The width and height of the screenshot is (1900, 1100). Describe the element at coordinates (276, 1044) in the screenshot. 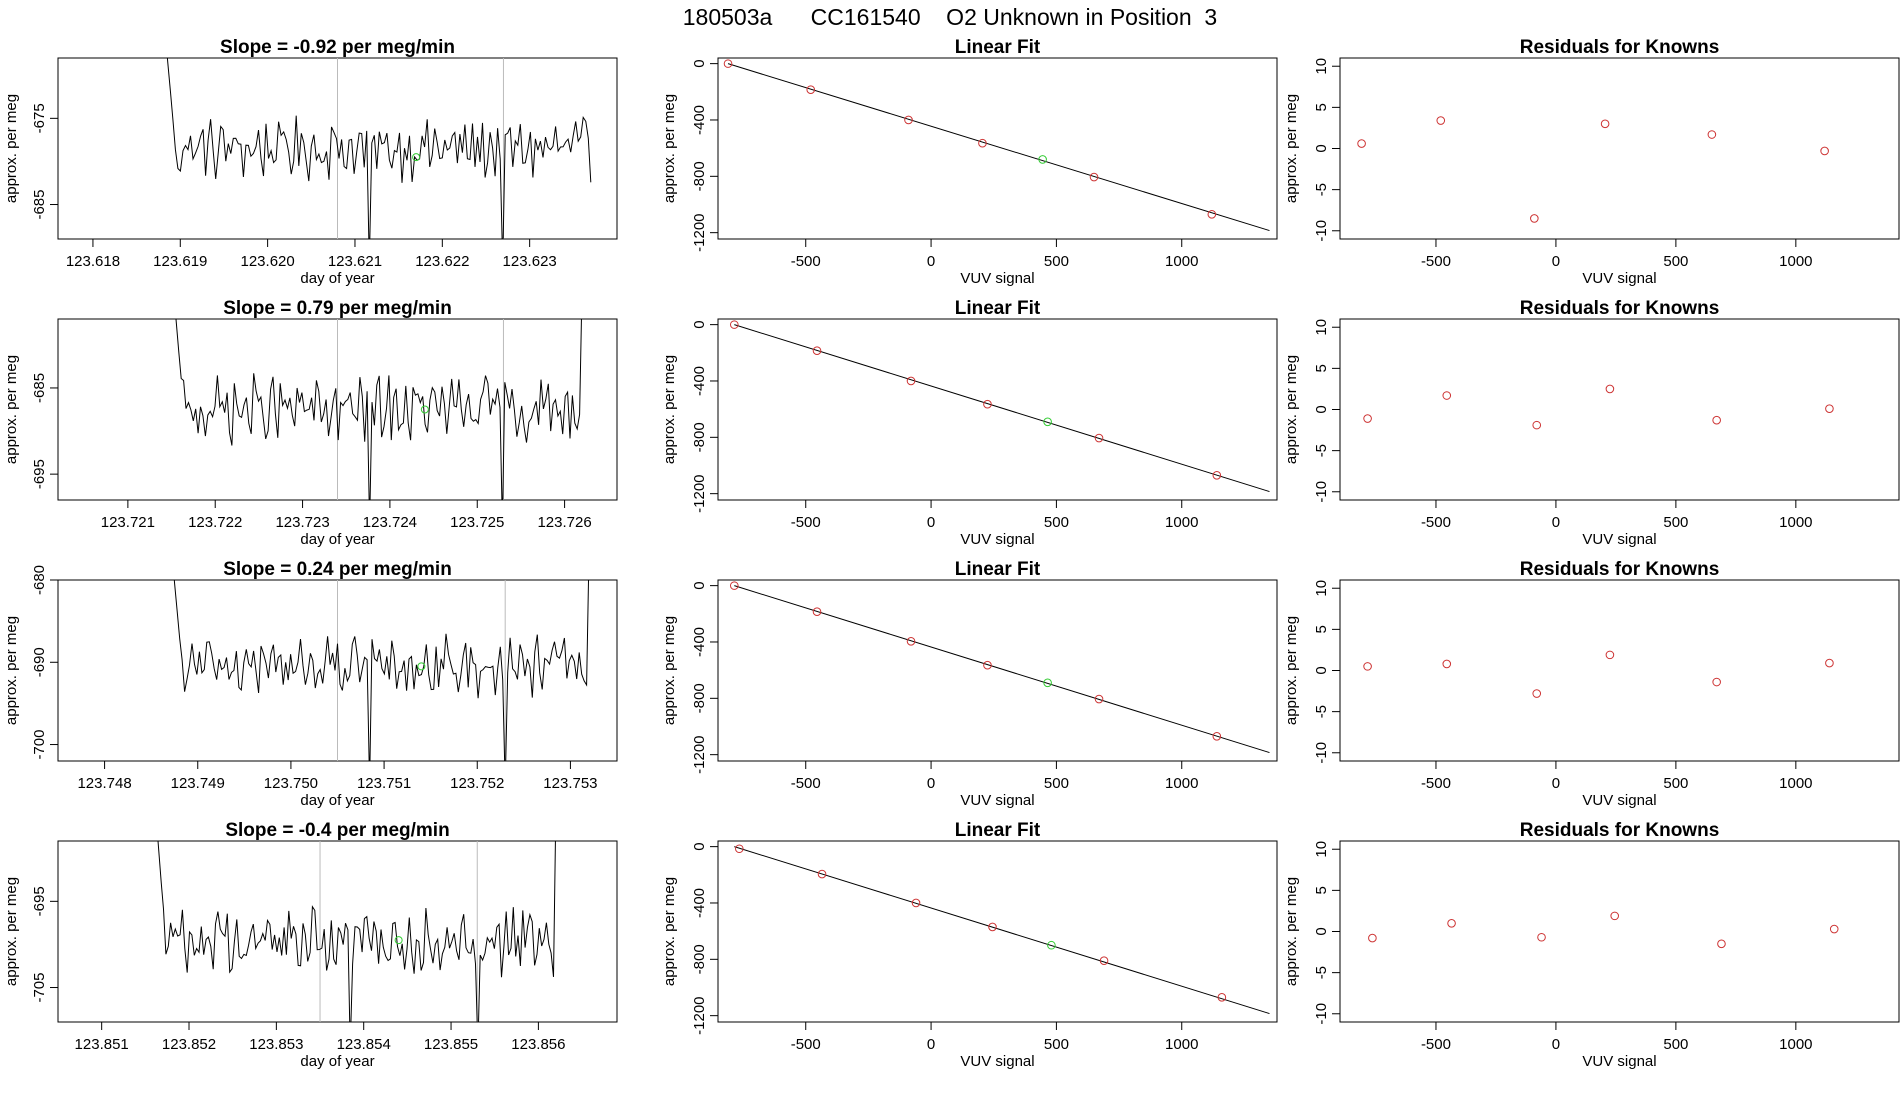

I see `x-tick-label: 123.853` at that location.